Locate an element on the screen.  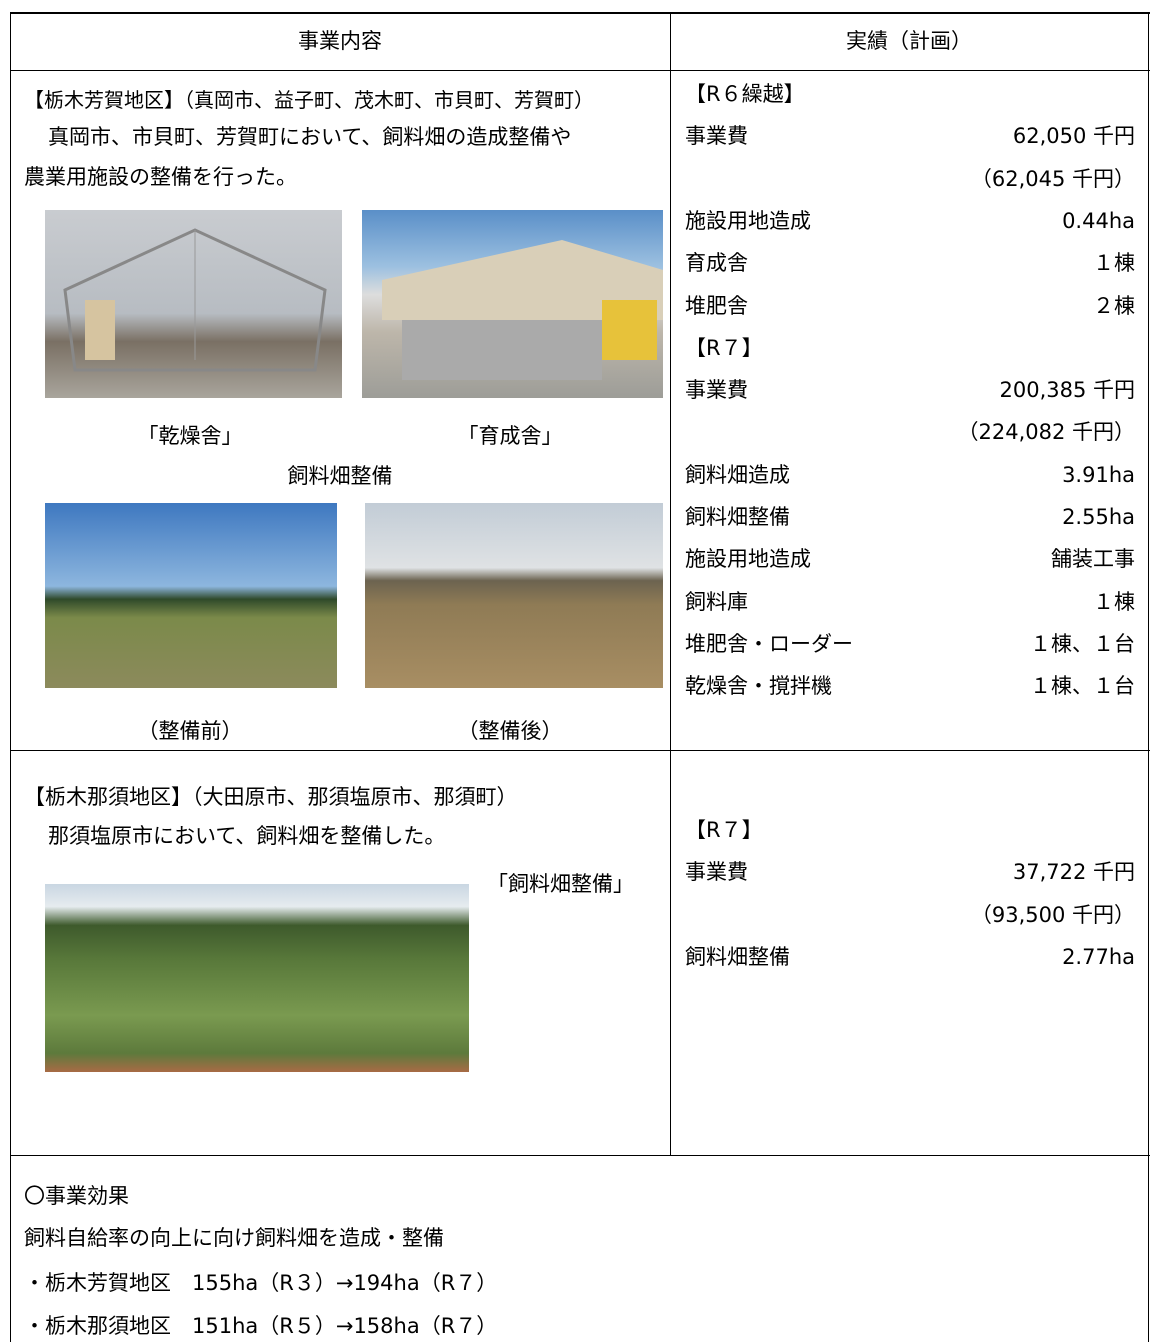
period: 【R６繰越】 is located at coordinates (745, 94).